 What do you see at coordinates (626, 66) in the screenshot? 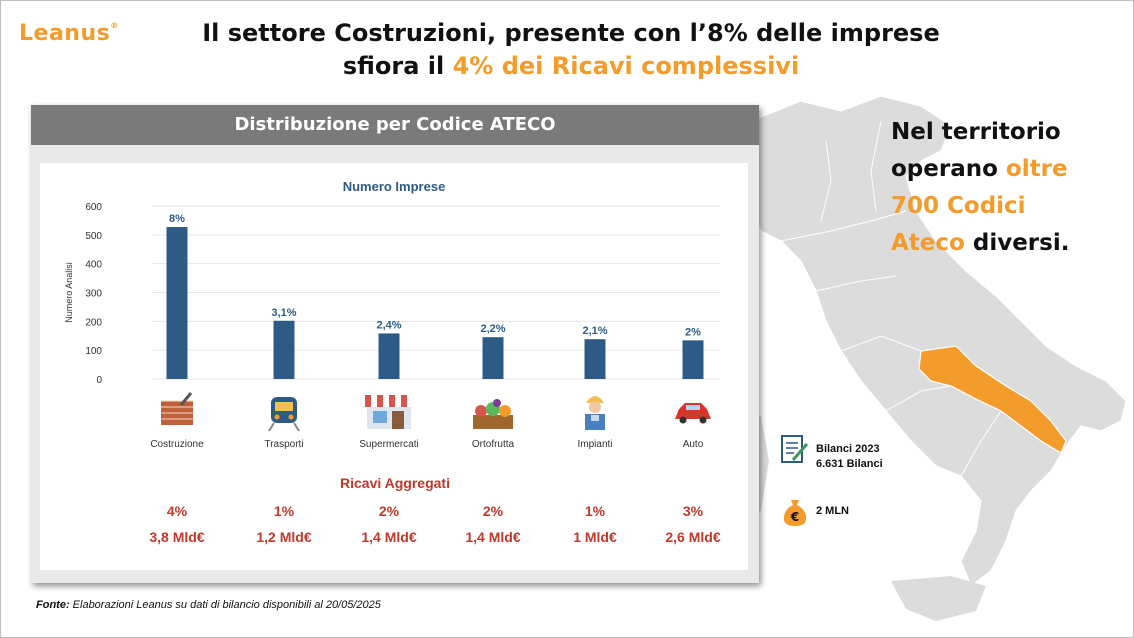
I see `title-highlight: 4% dei Ricavi complessivi` at bounding box center [626, 66].